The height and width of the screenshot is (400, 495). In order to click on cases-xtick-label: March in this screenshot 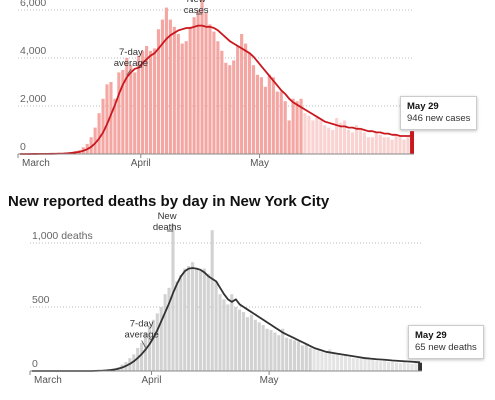, I will do `click(36, 163)`.